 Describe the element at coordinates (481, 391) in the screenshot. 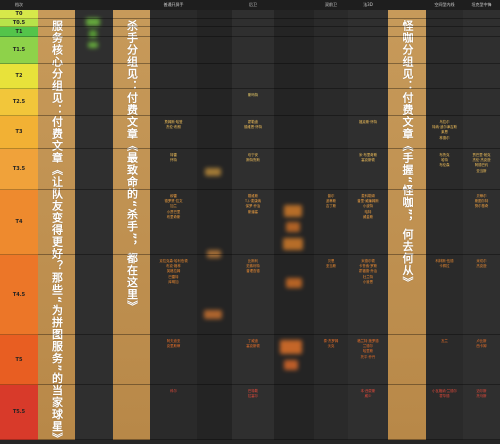

I see `player-entry: 迈尔斯` at that location.